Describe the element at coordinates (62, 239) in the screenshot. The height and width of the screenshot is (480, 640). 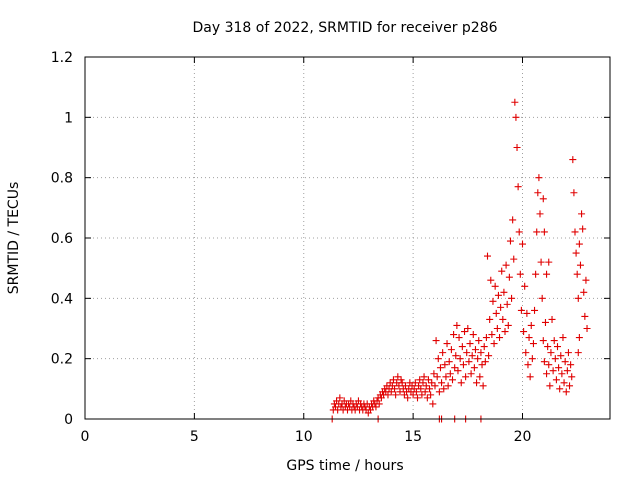
I see `y-tick-label: 0.6` at that location.